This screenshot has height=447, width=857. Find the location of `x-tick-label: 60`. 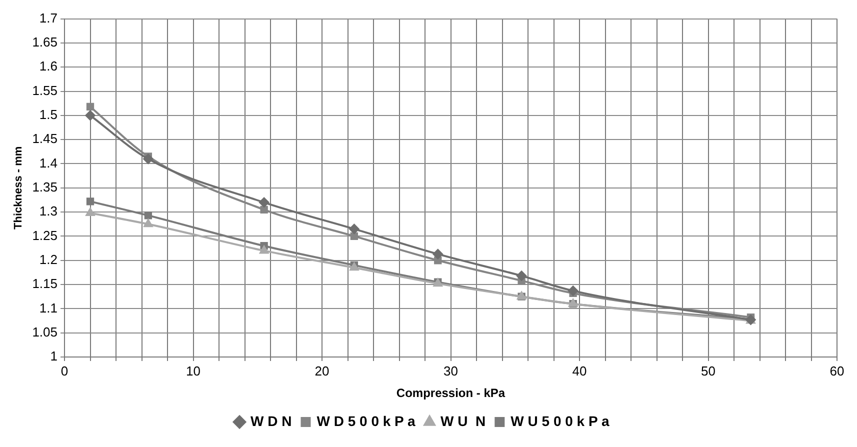

x-tick-label: 60 is located at coordinates (837, 370).